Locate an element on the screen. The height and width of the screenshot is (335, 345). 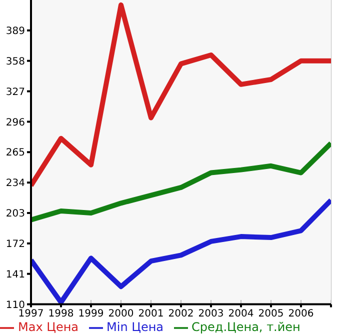
y-tick-label: 358 is located at coordinates (15, 62).